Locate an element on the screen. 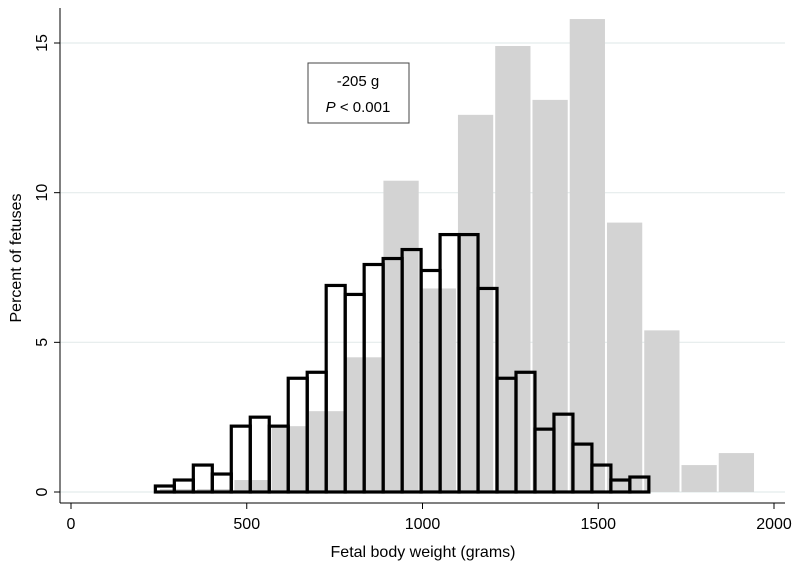 This screenshot has height=569, width=801. annotation-p-rest: < 0.001 is located at coordinates (363, 107).